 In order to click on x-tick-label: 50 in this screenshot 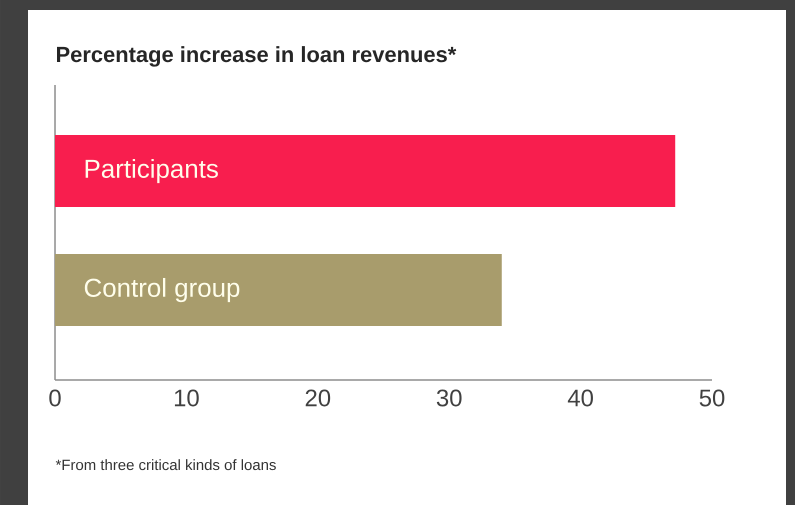, I will do `click(712, 398)`.